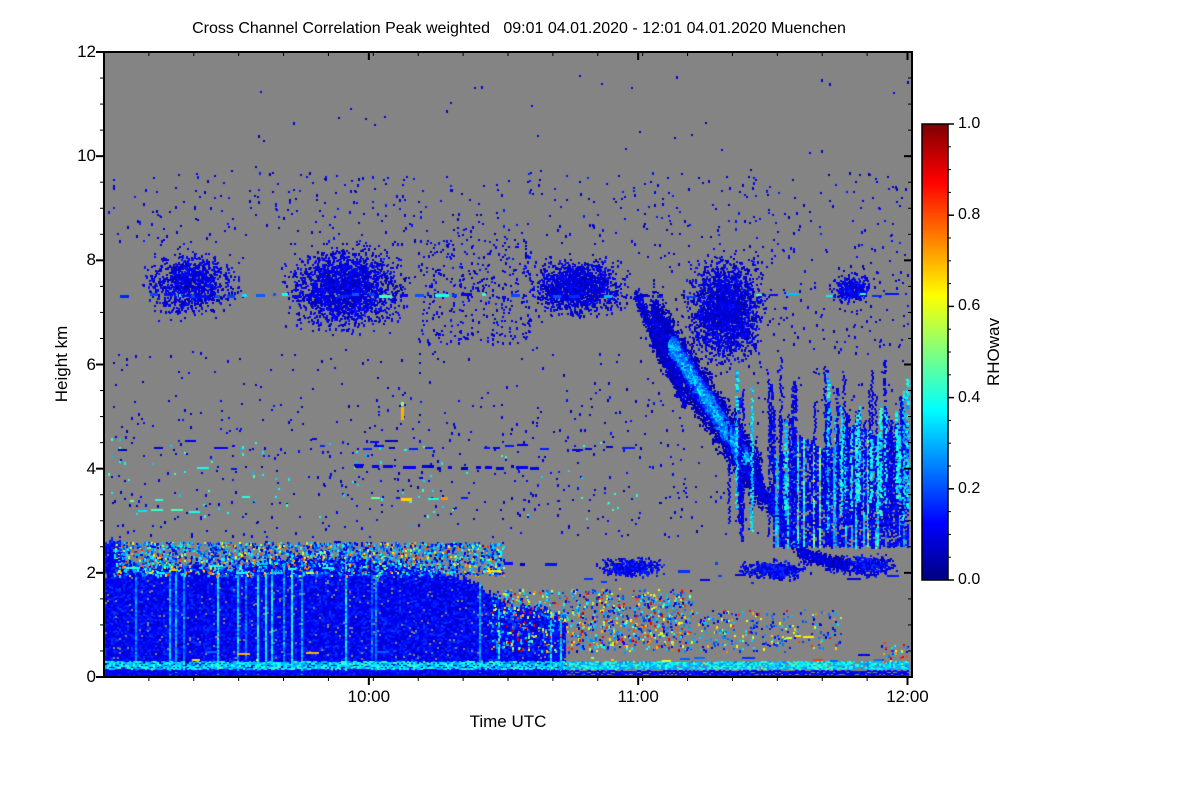 The image size is (1200, 800). I want to click on colorbar-tick-label: 0.4, so click(969, 397).